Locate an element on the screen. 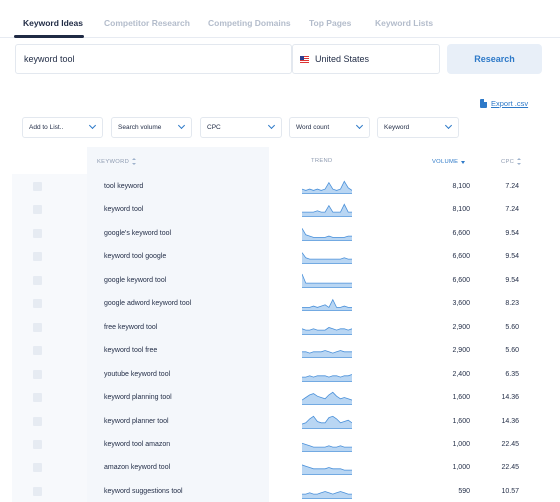  country-select: United States is located at coordinates (366, 59).